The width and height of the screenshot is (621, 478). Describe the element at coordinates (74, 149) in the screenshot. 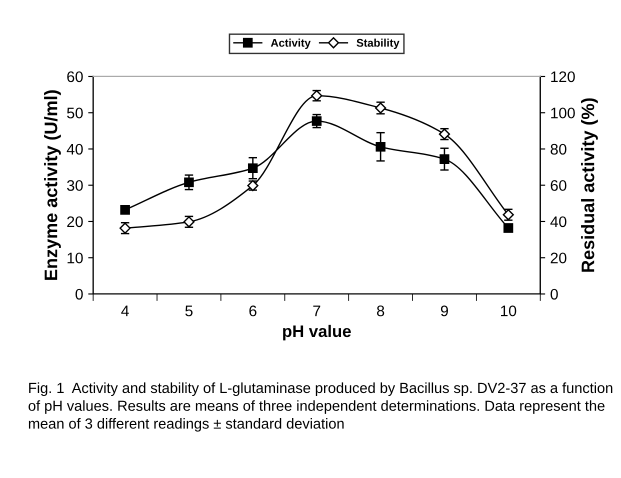

I see `y-tick-label: 40` at that location.